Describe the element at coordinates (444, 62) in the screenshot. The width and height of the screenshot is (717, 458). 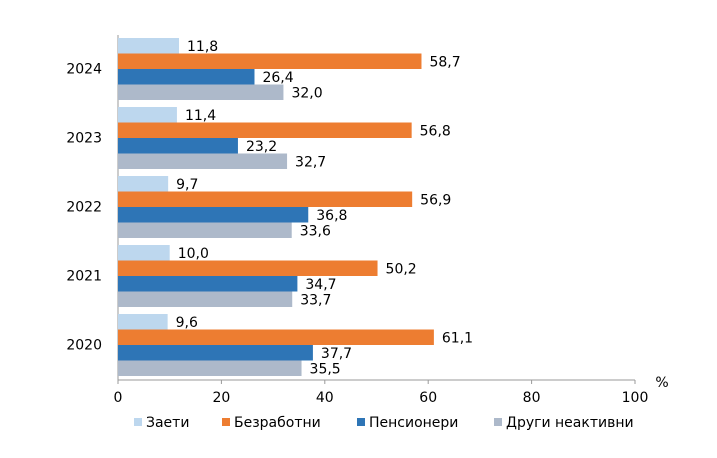
I see `value-label: 58,7` at that location.